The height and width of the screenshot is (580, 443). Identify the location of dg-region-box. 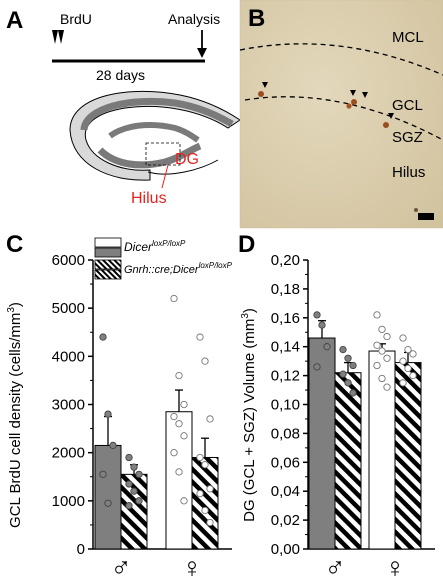
(163, 154).